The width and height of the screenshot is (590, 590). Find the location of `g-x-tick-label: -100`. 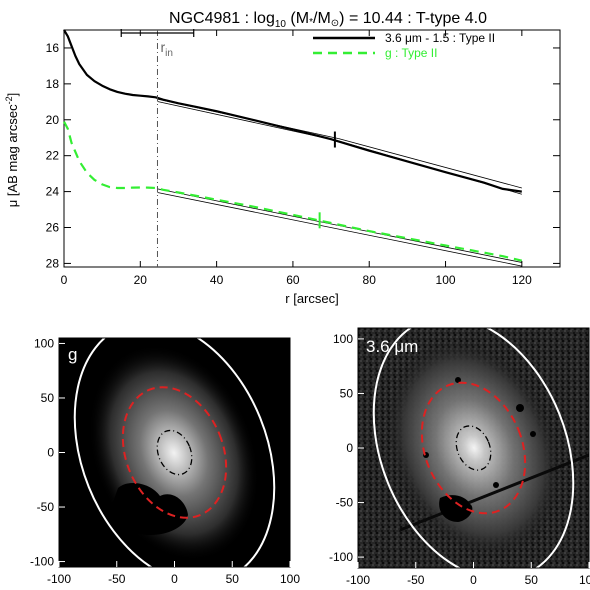

g-x-tick-label: -100 is located at coordinates (59, 579).